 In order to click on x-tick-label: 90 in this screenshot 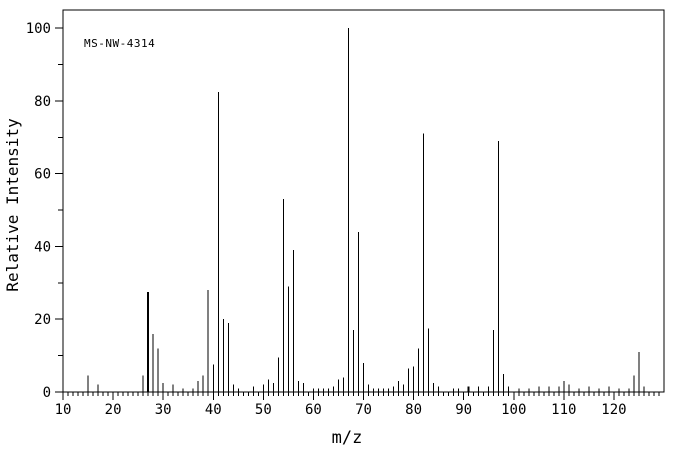, I will do `click(463, 410)`.